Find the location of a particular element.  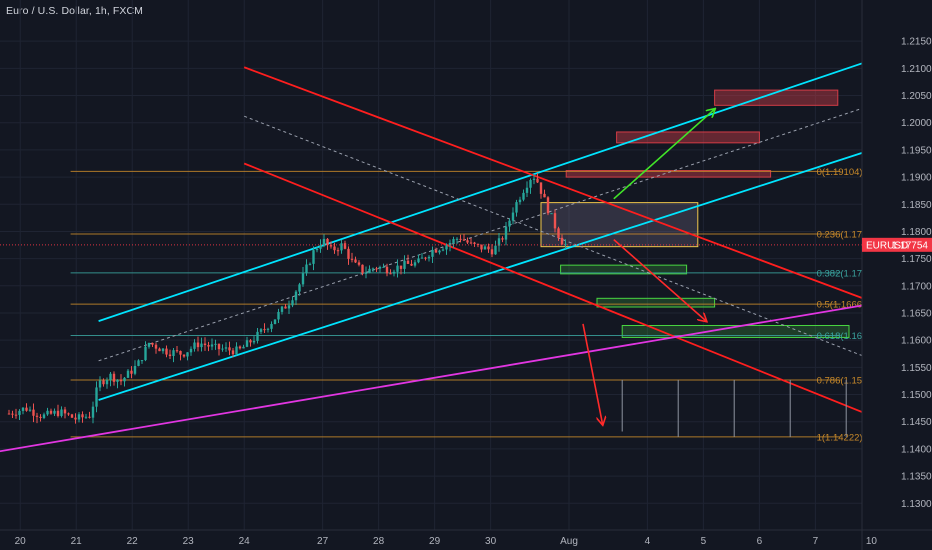

support-zone is located at coordinates (624, 269).